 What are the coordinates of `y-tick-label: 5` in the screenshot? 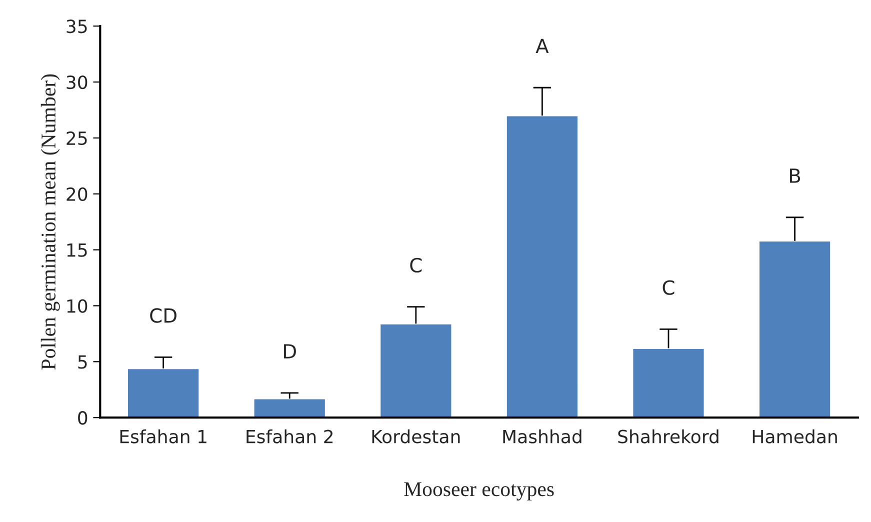 It's located at (82, 362).